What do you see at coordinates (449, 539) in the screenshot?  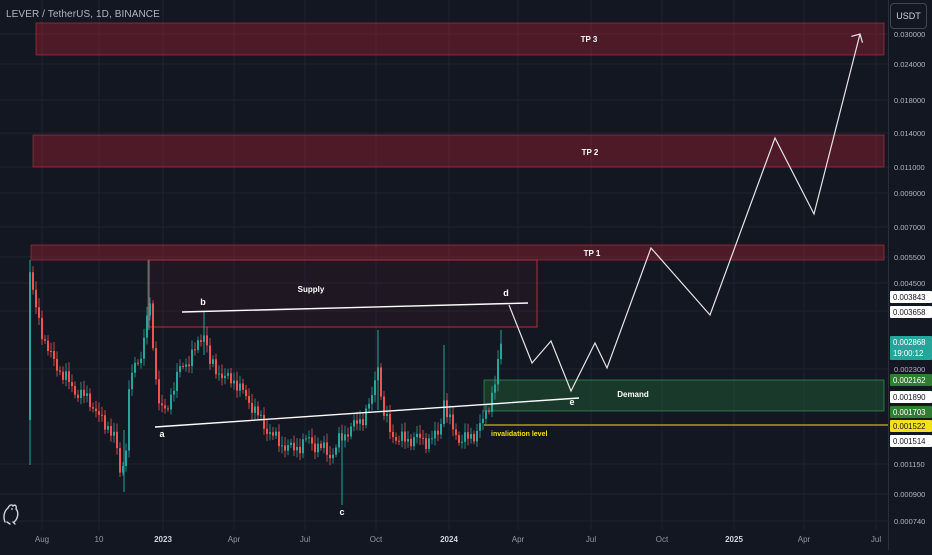 I see `x-tick-label: 2024` at bounding box center [449, 539].